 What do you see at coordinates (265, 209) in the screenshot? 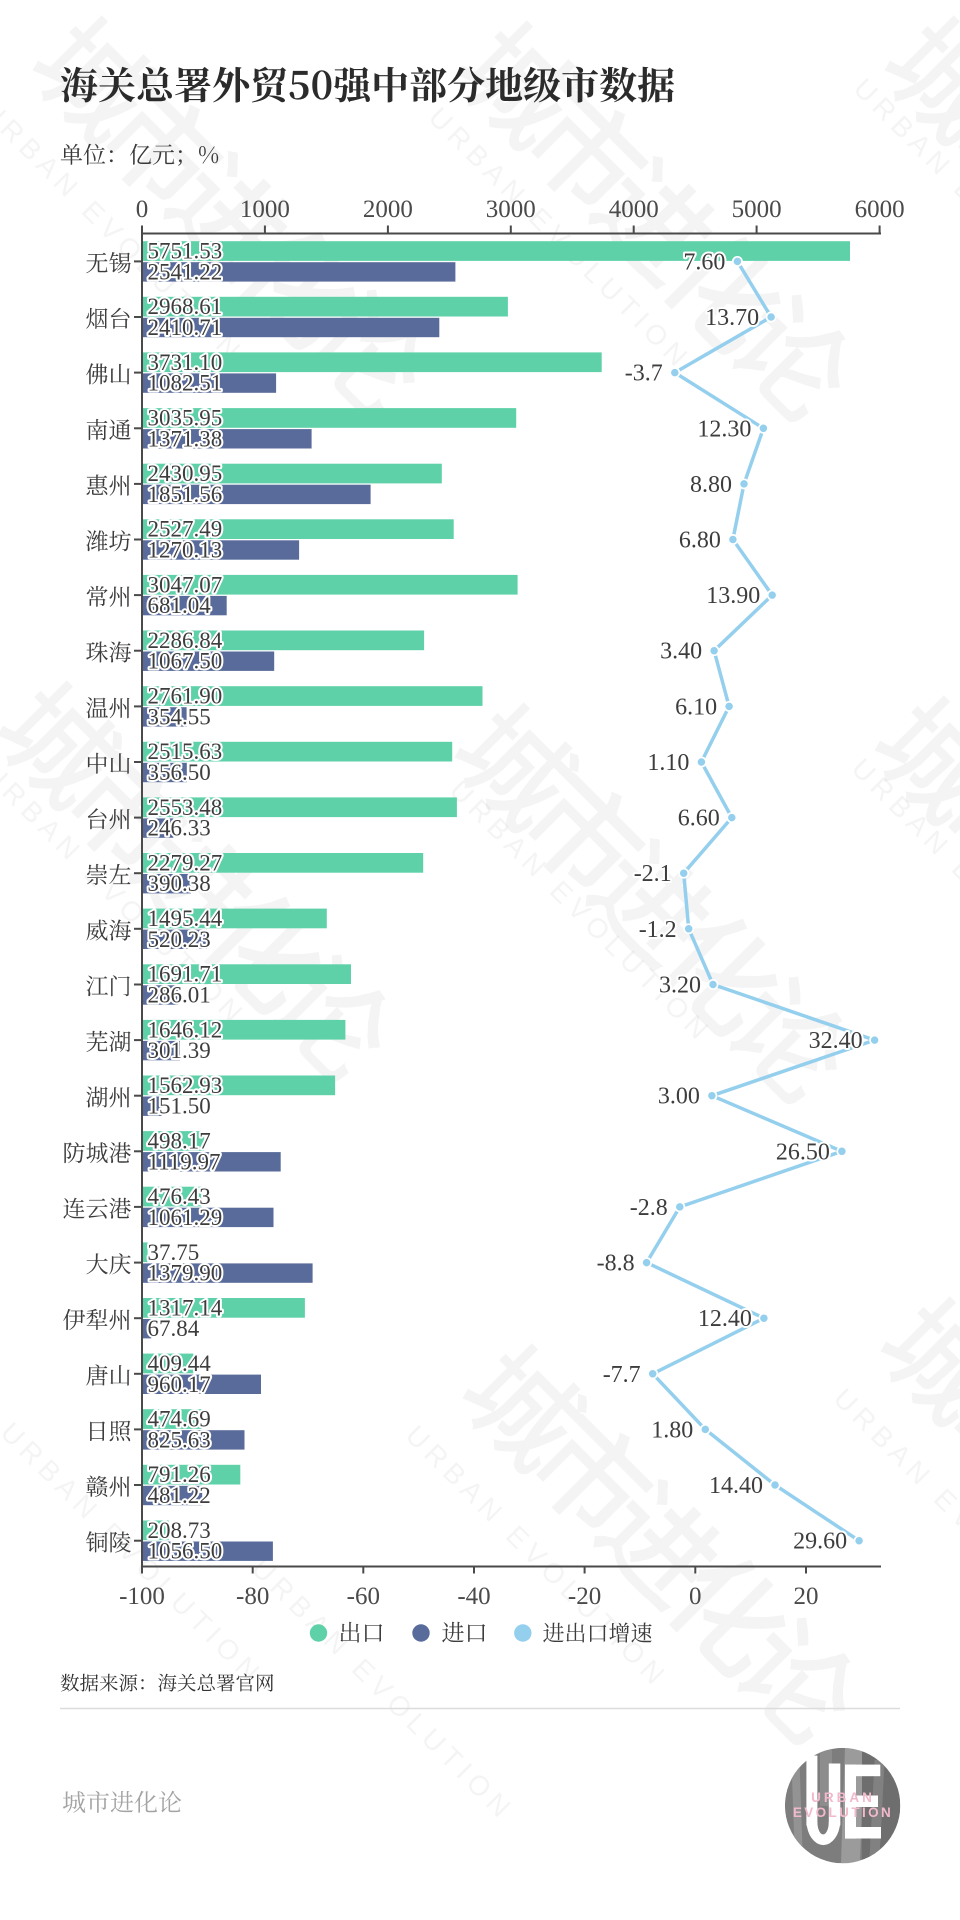
I see `svg-text: 1000` at bounding box center [265, 209].